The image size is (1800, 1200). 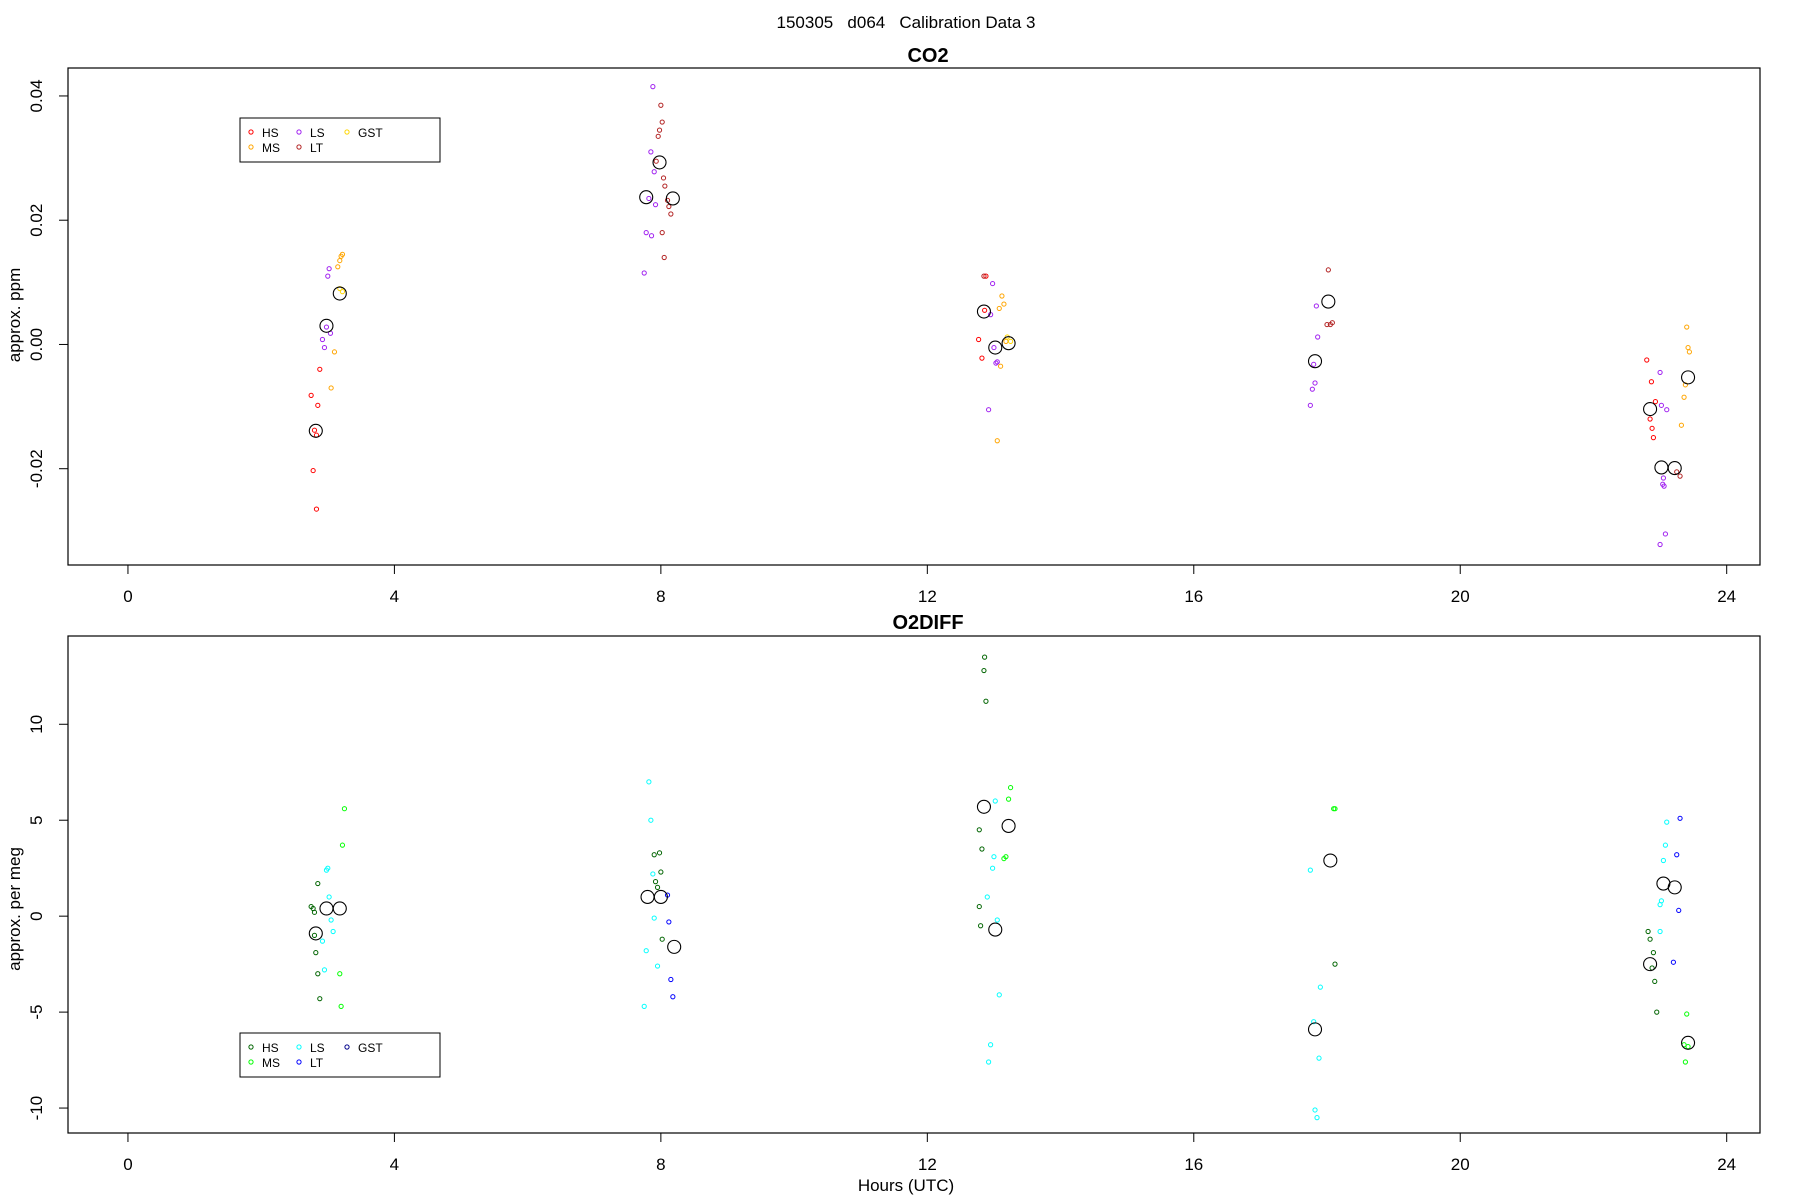 I want to click on co2-x-tick-label: 12, so click(x=927, y=596).